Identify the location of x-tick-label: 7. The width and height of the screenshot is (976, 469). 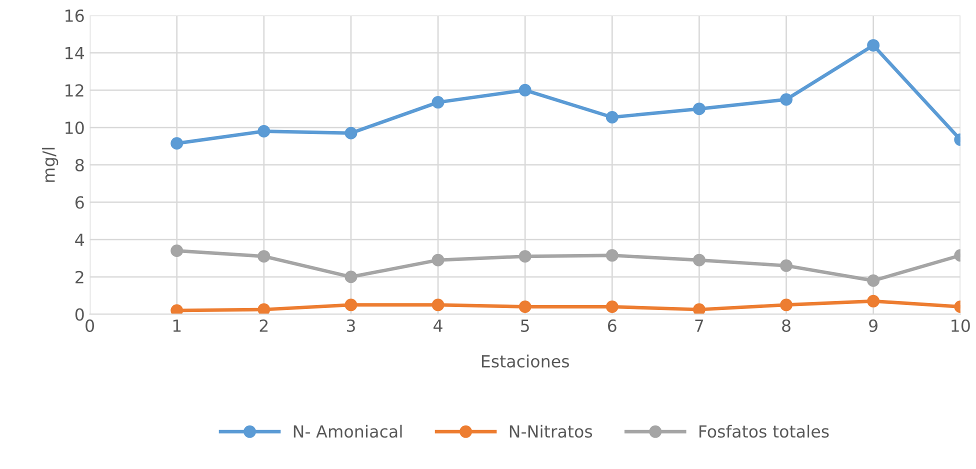
(699, 326).